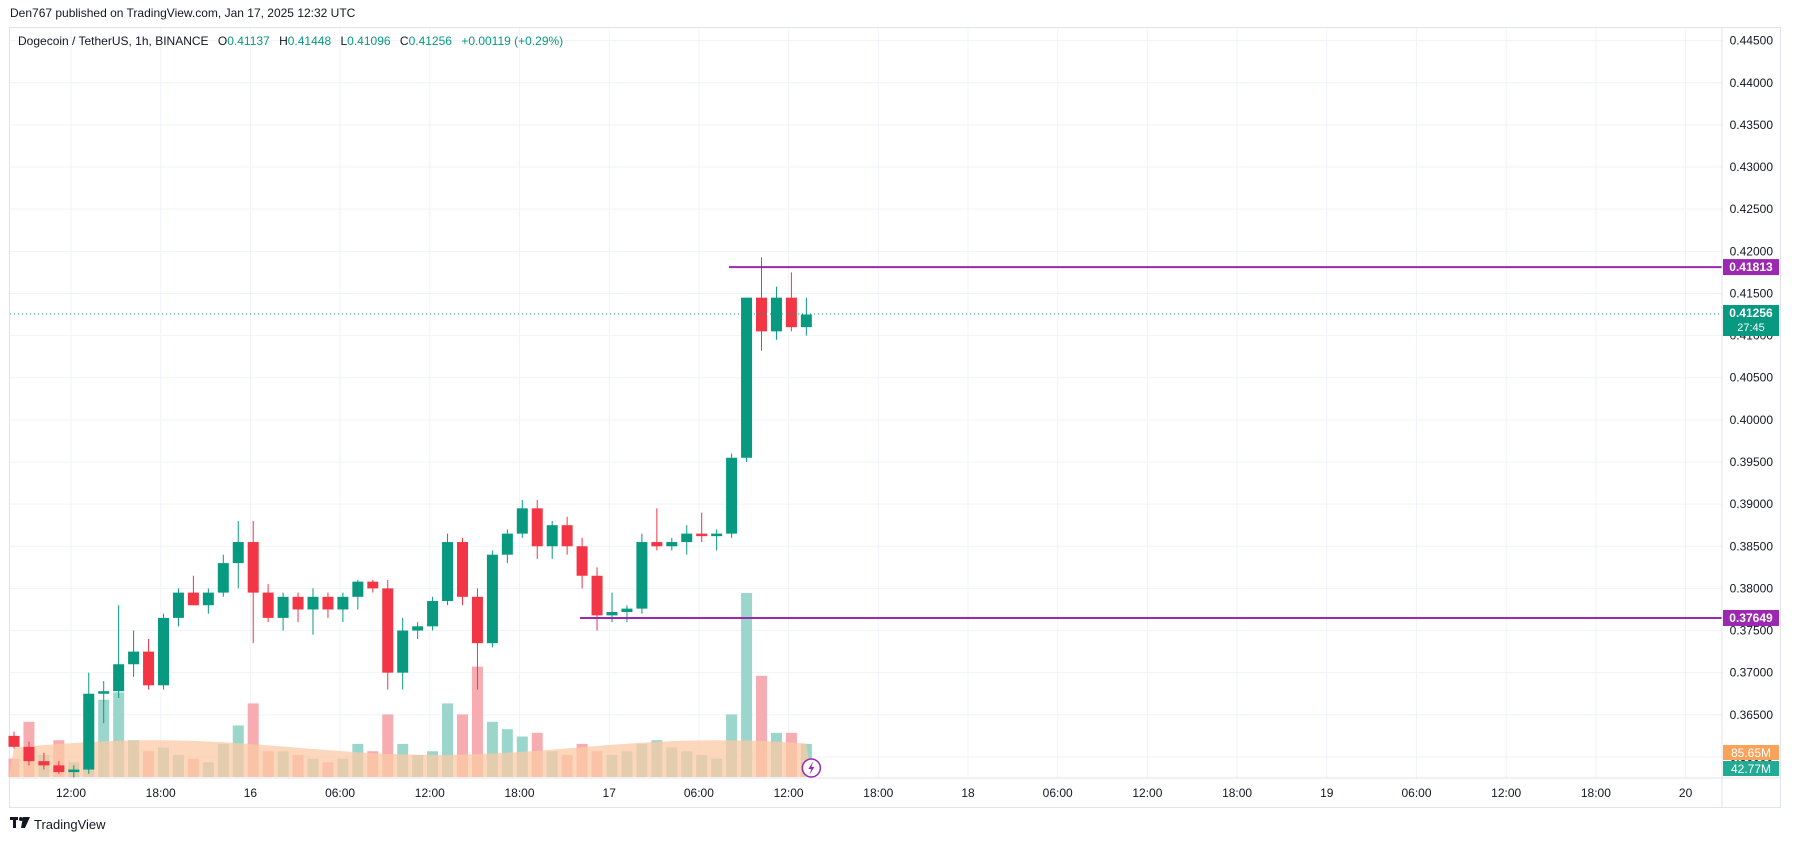  Describe the element at coordinates (70, 824) in the screenshot. I see `brand-name: TradingView` at that location.